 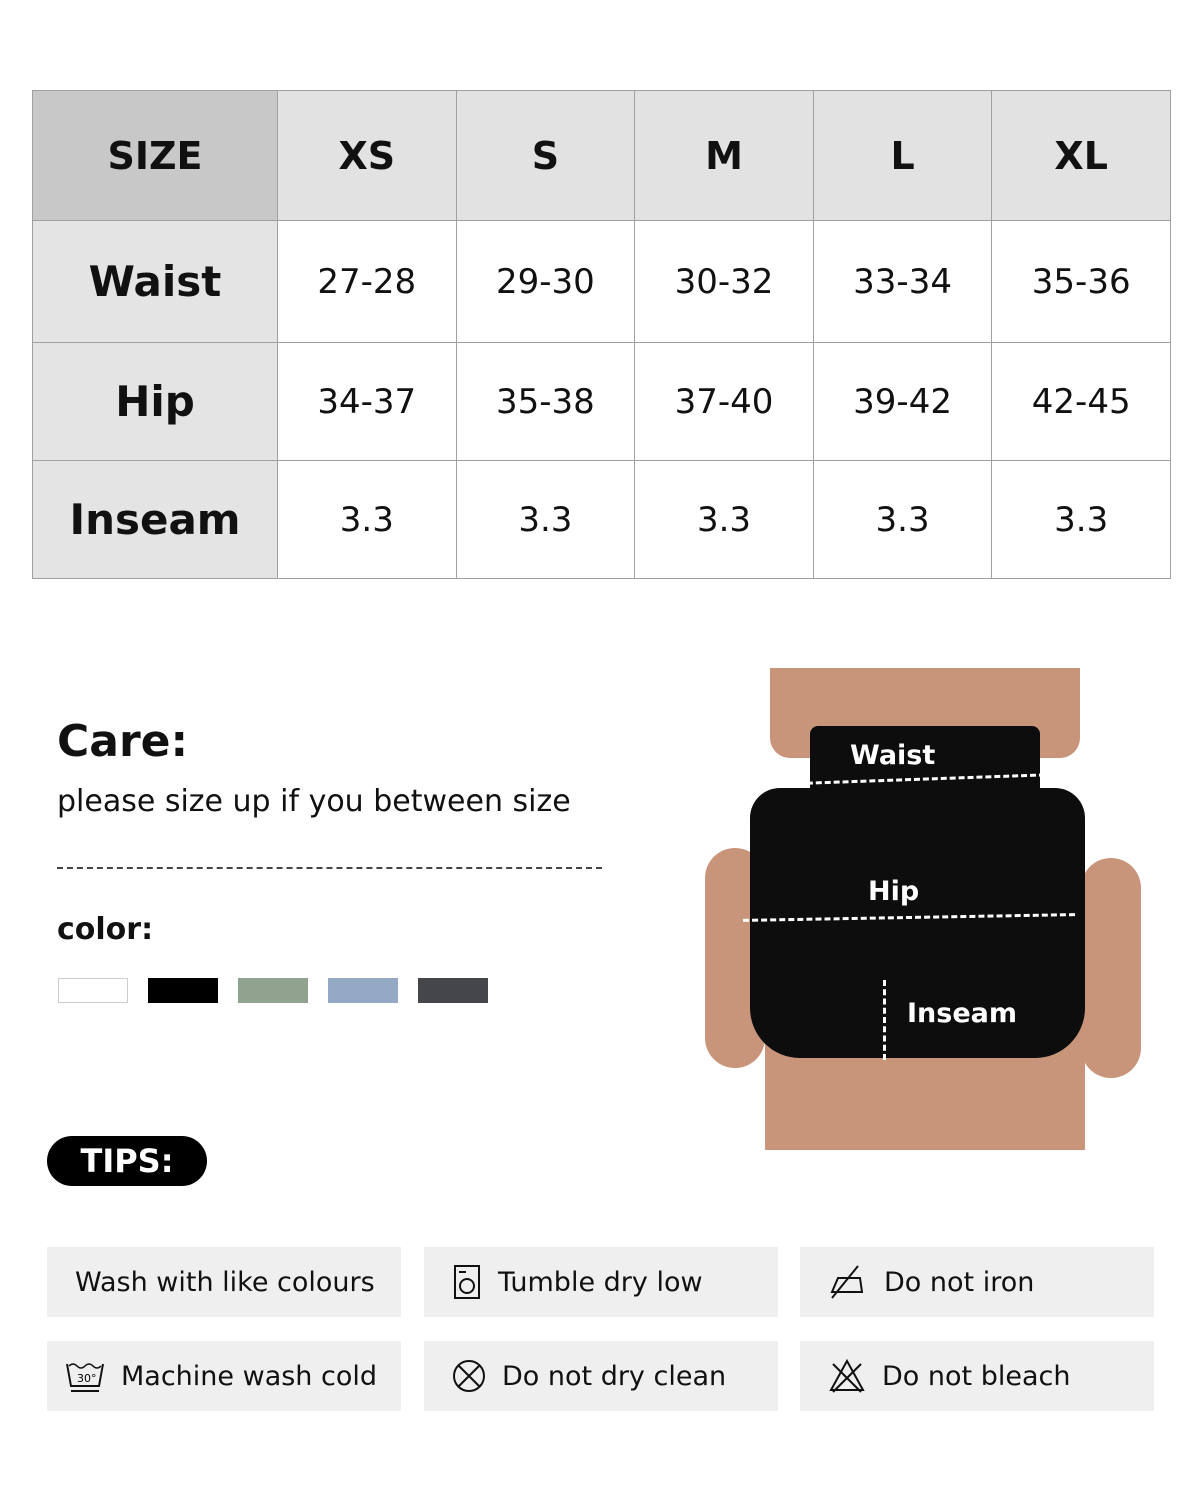 I want to click on tip-text: Do not dry clean, so click(x=614, y=1376).